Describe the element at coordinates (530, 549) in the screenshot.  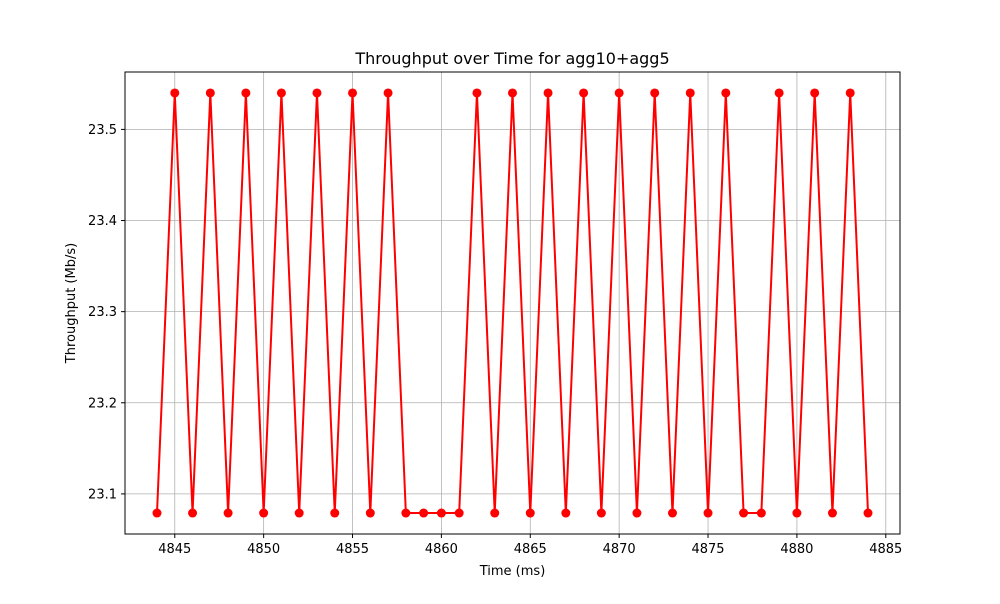
I see `x-tick-label: 4865` at that location.